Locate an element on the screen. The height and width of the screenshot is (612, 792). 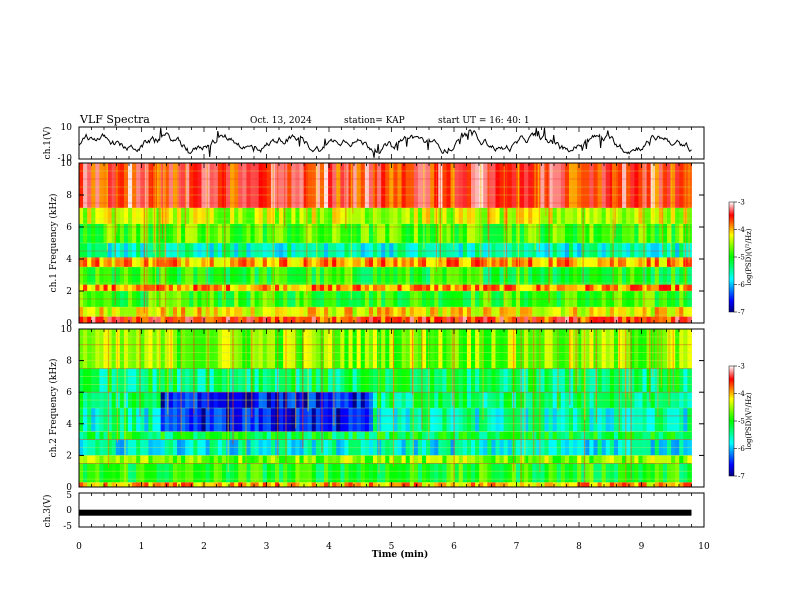
ytick-label: 6 is located at coordinates (69, 393).